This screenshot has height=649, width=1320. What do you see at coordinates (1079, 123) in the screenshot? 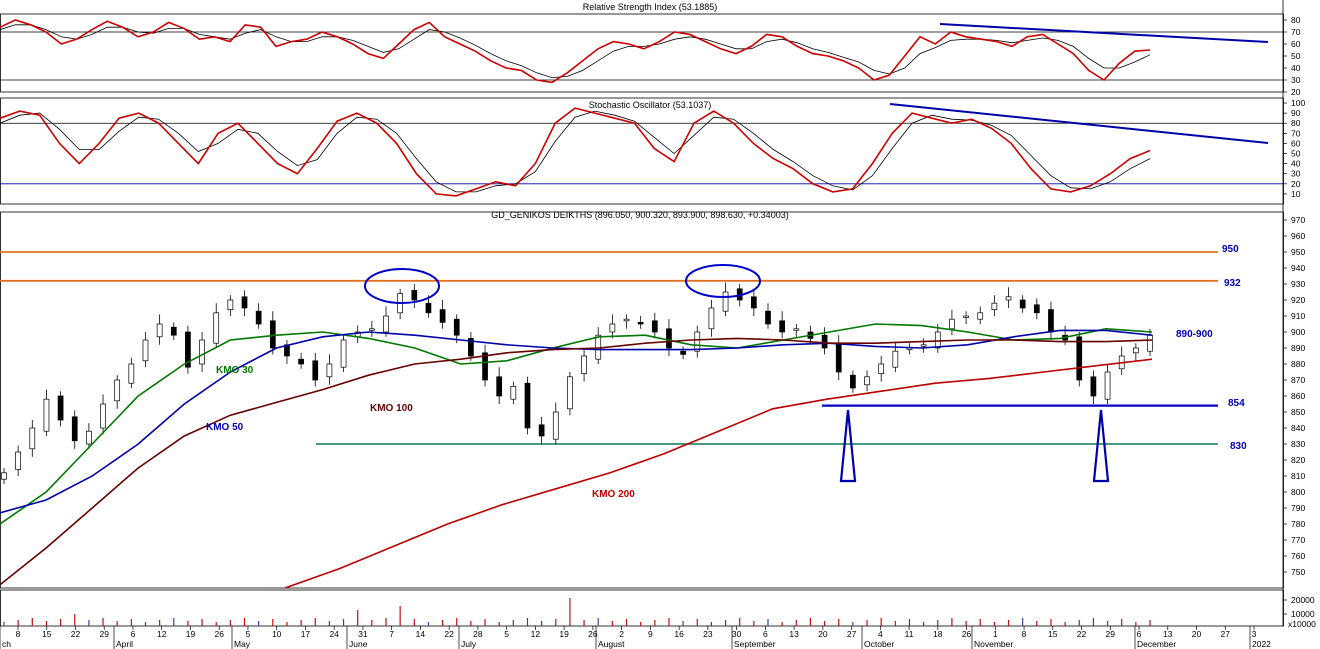
I see `stochastic-trendline` at bounding box center [1079, 123].